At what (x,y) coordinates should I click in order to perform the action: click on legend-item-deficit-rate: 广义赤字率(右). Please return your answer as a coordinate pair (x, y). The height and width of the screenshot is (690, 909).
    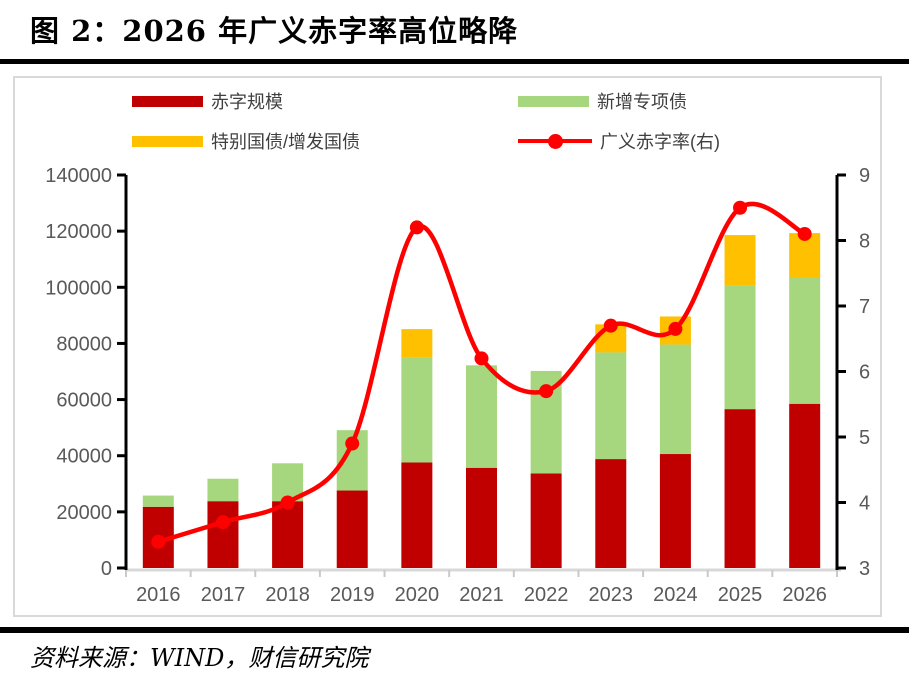
    Looking at the image, I should click on (619, 141).